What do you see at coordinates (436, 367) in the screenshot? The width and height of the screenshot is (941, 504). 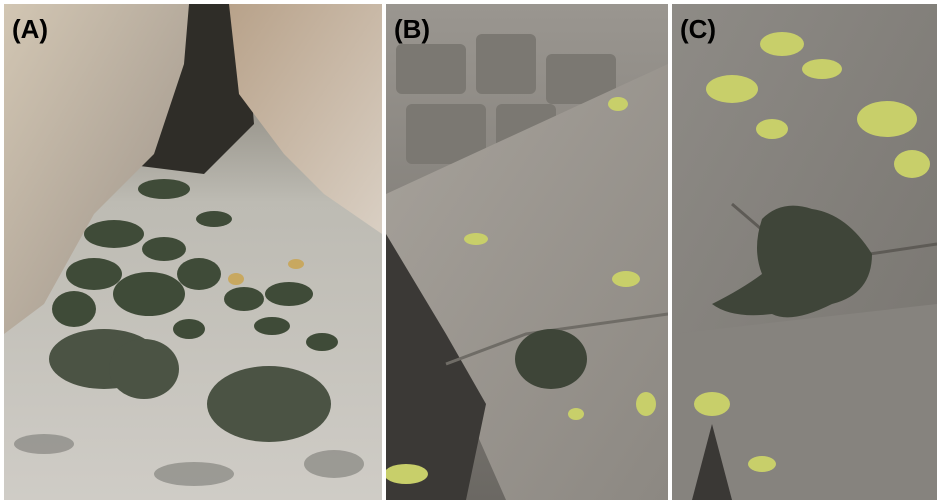 I see `crack-shadow` at bounding box center [436, 367].